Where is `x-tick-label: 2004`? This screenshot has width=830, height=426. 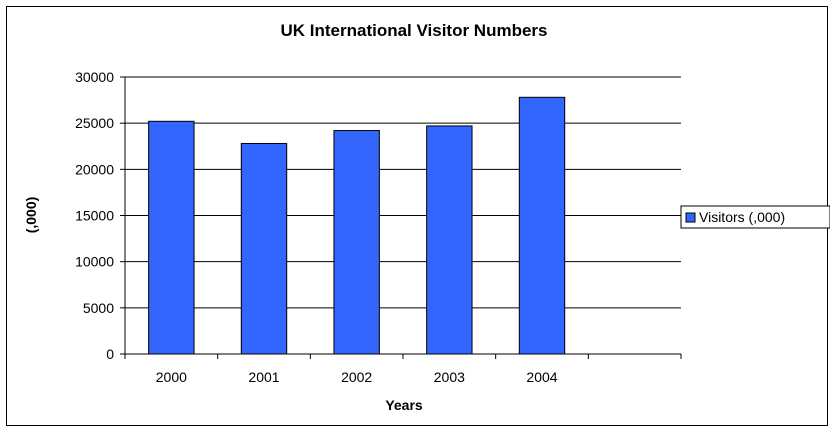
x-tick-label: 2004 is located at coordinates (541, 377).